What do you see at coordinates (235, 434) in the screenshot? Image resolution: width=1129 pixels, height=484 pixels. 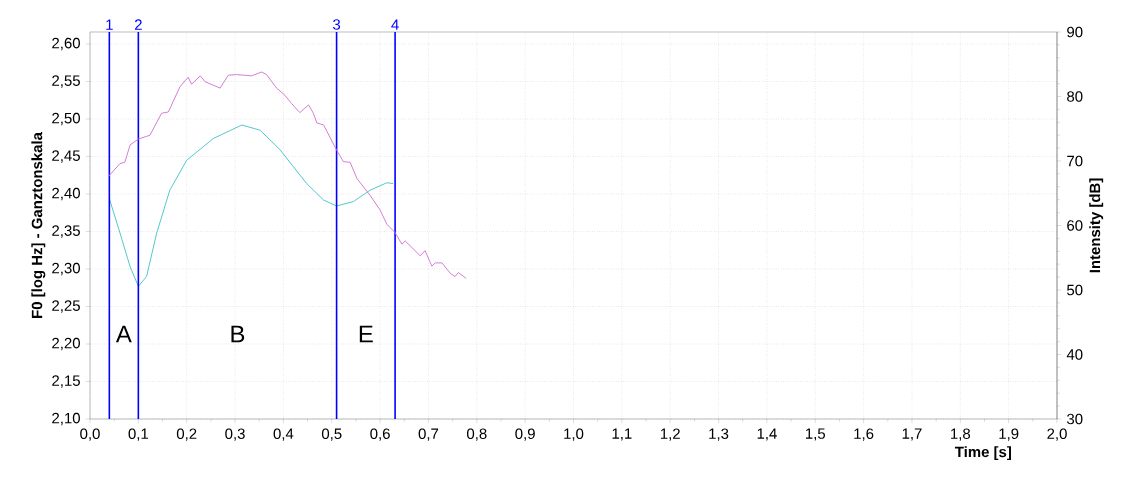 I see `x-tick-label: 0,3` at bounding box center [235, 434].